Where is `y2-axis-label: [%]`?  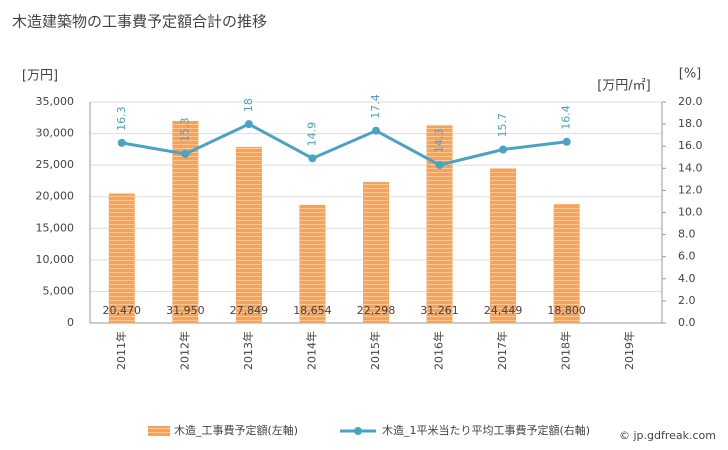
y2-axis-label: [%] is located at coordinates (690, 74).